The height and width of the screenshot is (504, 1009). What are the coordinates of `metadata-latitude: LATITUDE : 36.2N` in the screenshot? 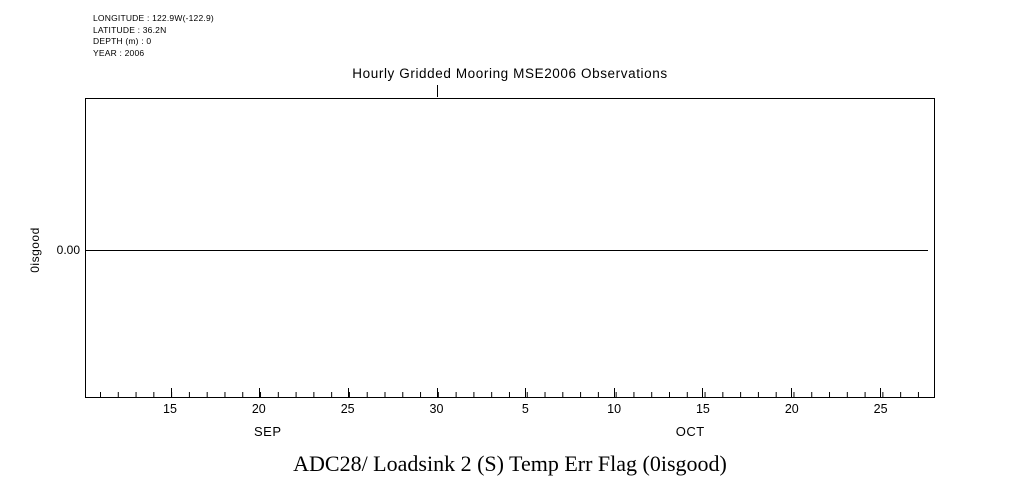 It's located at (130, 29).